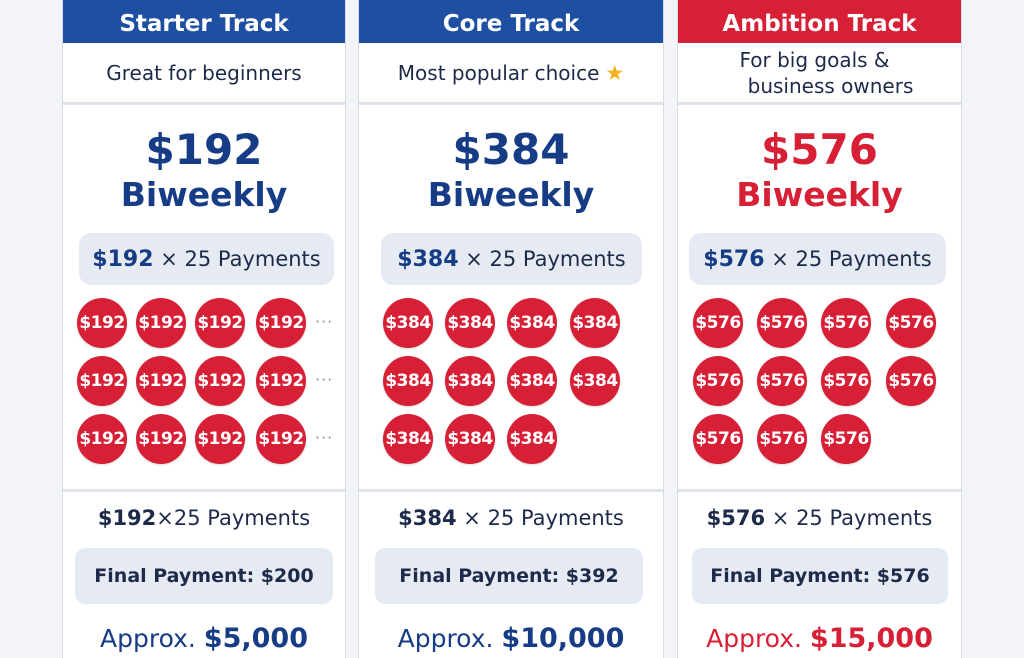 This screenshot has height=658, width=1024. I want to click on final-payment-box: Final Payment: $200, so click(204, 576).